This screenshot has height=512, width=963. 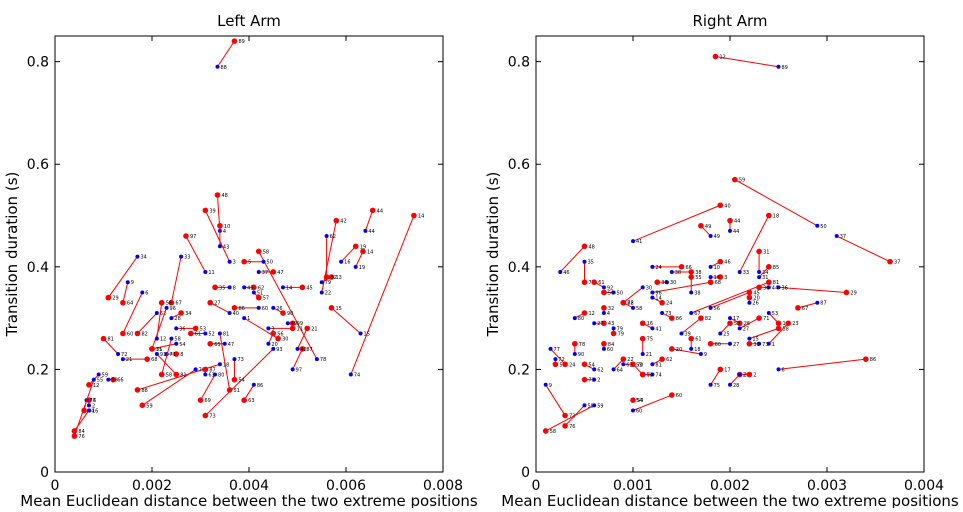 What do you see at coordinates (805, 309) in the screenshot?
I see `red-point-label: 67` at bounding box center [805, 309].